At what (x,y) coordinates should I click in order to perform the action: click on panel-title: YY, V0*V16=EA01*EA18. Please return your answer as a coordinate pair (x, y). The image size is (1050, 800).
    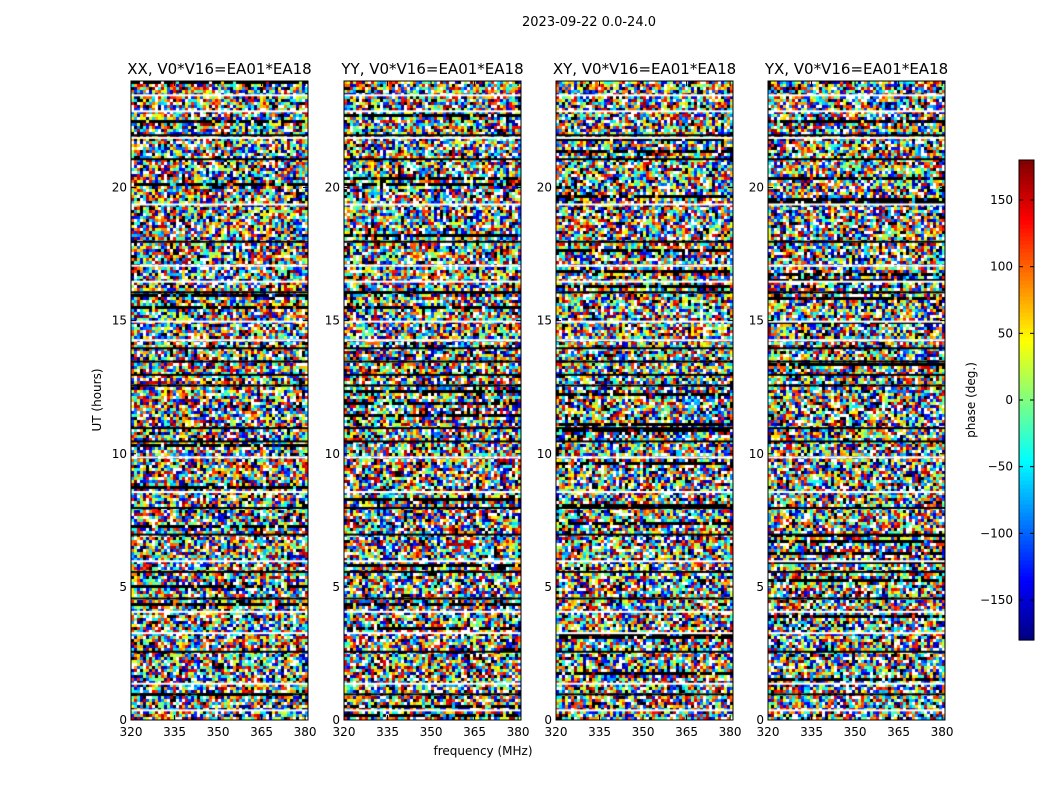
    Looking at the image, I should click on (431, 69).